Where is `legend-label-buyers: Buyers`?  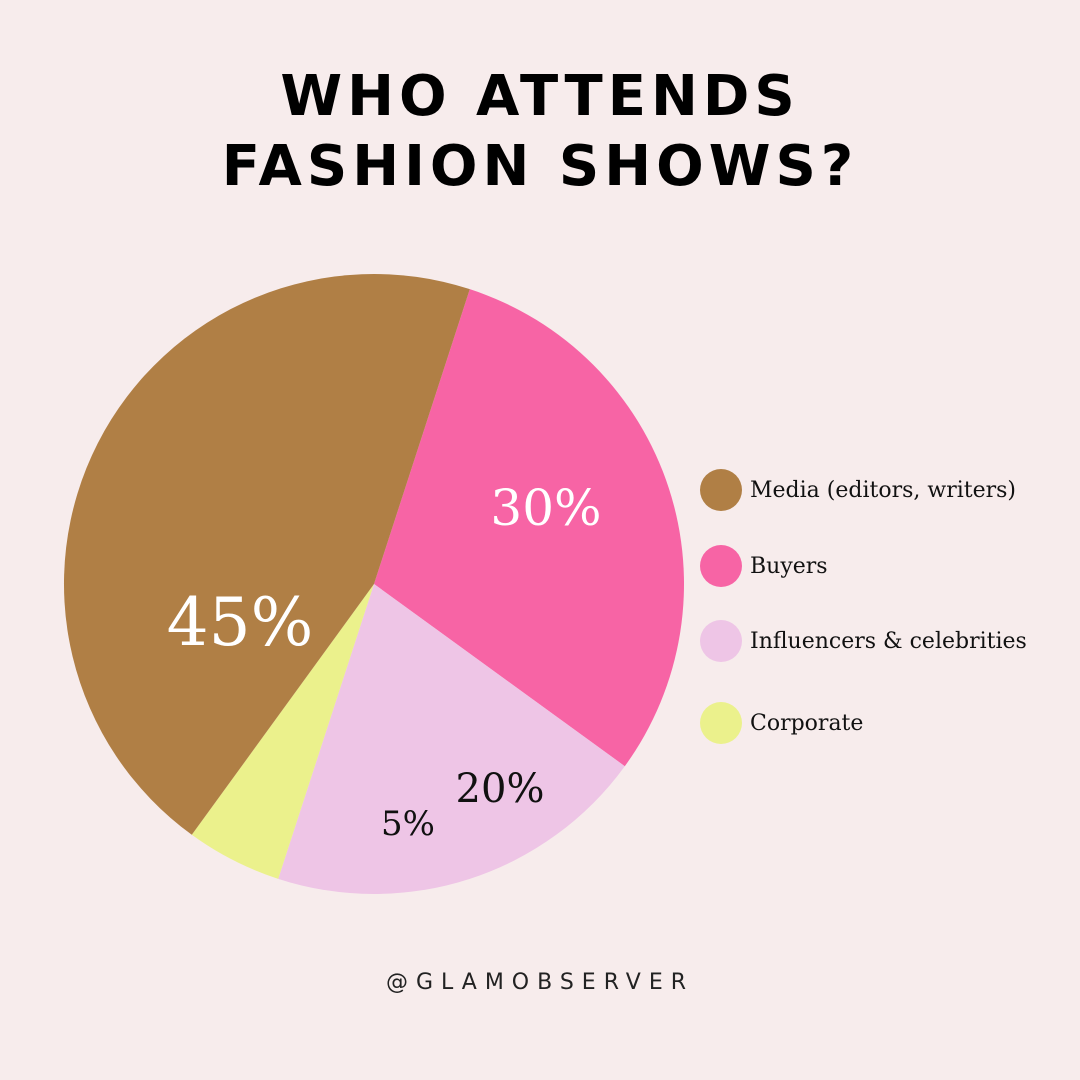
legend-label-buyers: Buyers is located at coordinates (789, 566).